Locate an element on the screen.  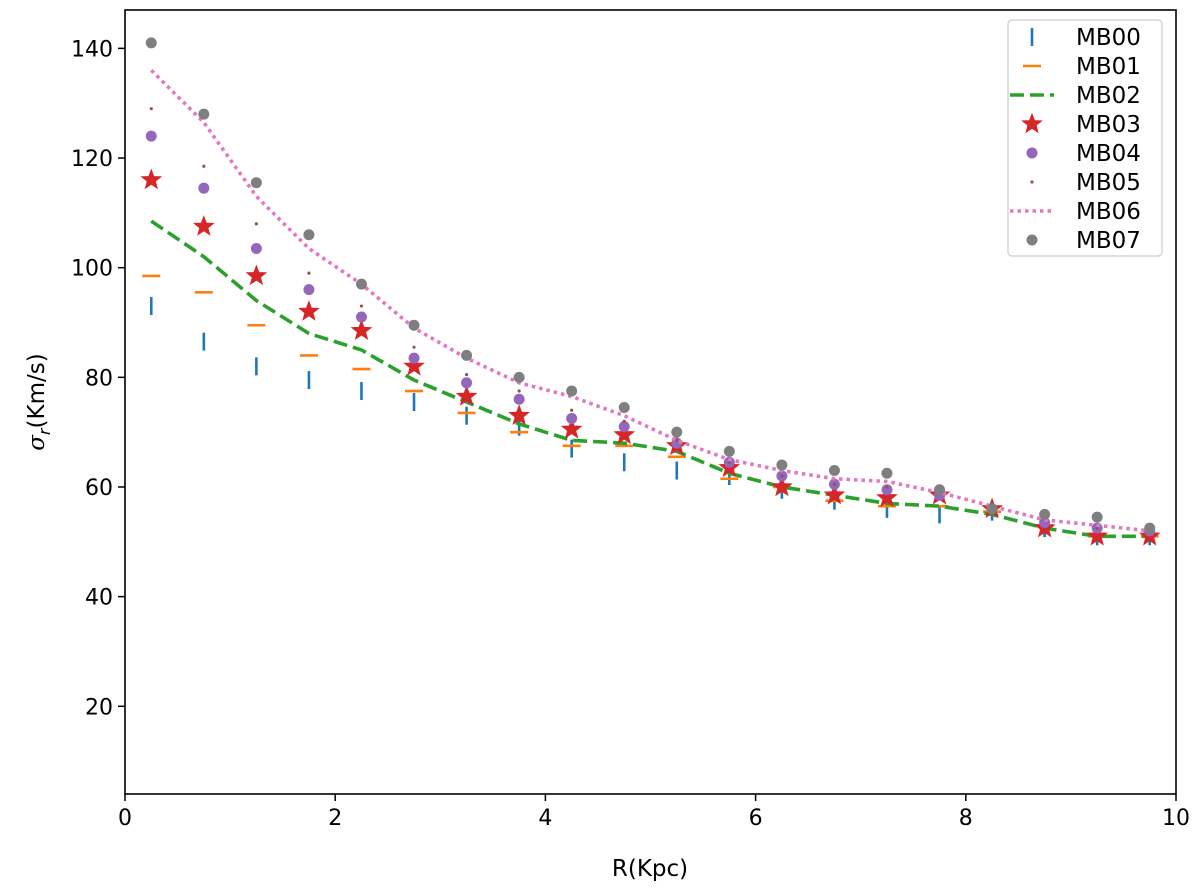
y-tick-label: 80 is located at coordinates (99, 378).